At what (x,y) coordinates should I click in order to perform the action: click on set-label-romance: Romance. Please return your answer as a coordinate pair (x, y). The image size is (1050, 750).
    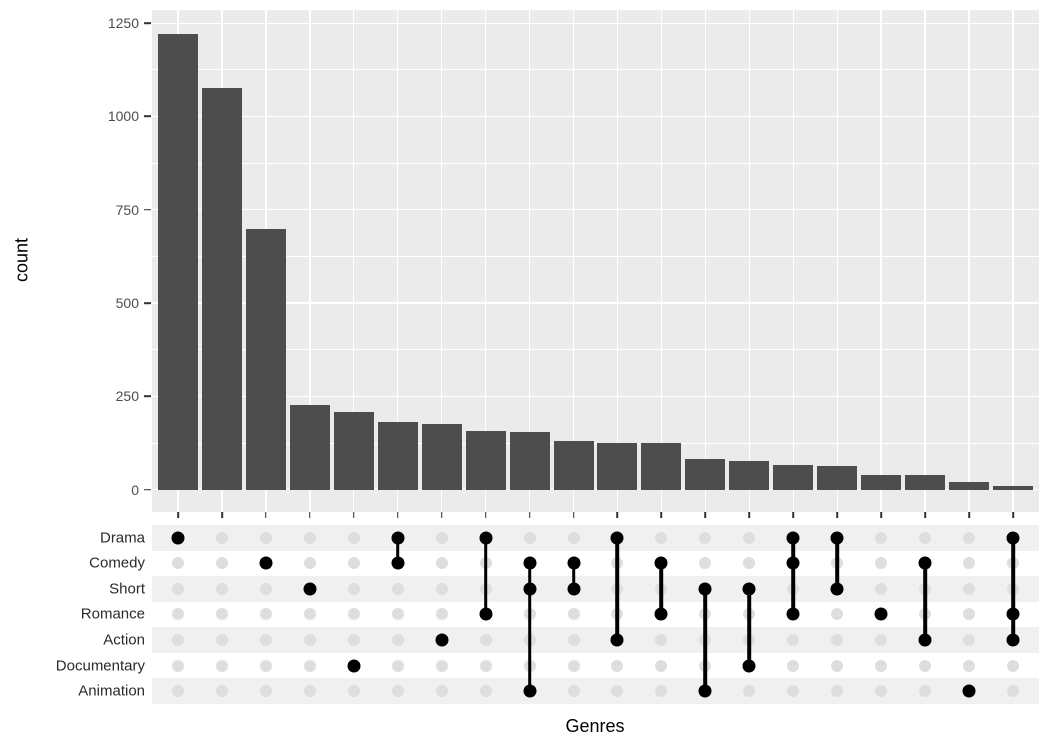
    Looking at the image, I should click on (112, 614).